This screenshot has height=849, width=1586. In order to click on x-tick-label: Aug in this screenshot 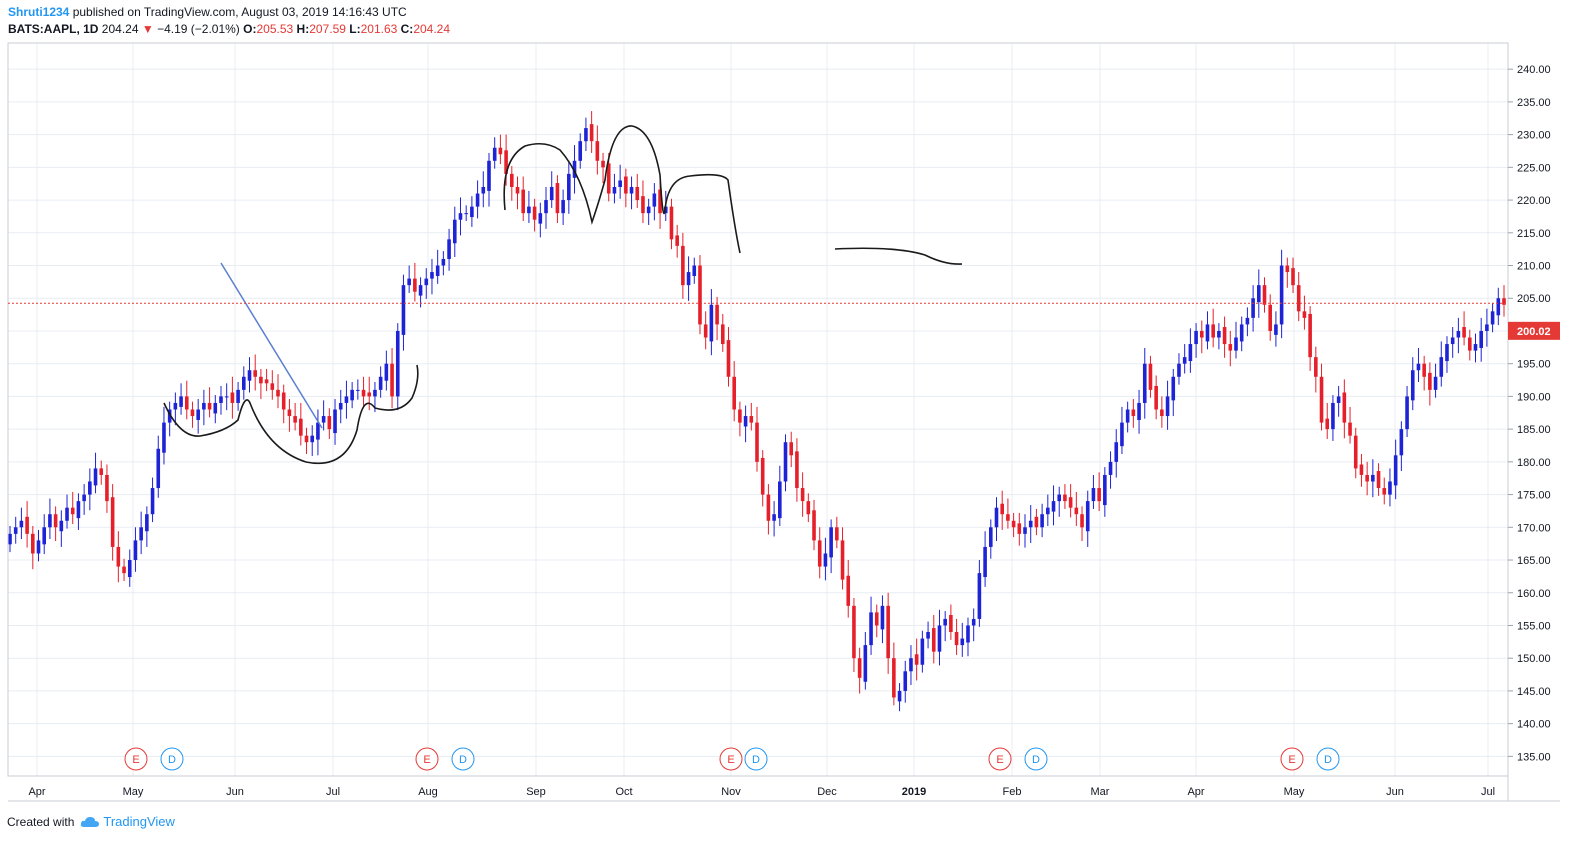, I will do `click(428, 792)`.